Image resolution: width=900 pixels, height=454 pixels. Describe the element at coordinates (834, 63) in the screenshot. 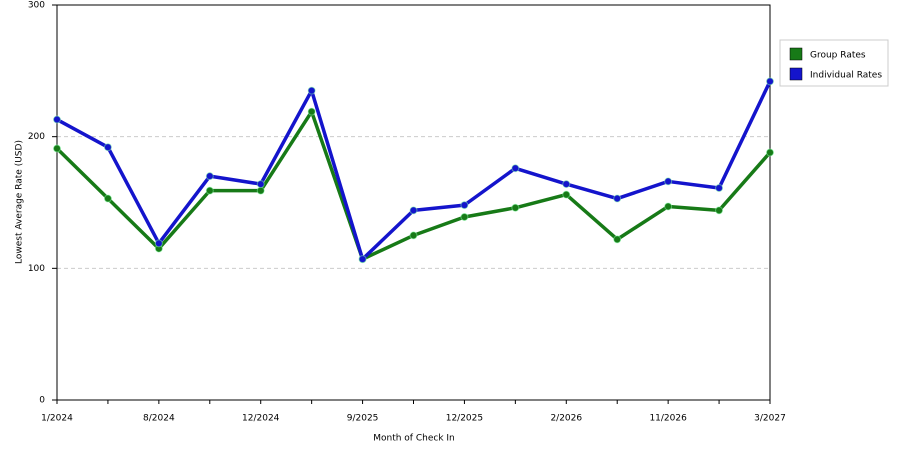

I see `legend-box` at that location.